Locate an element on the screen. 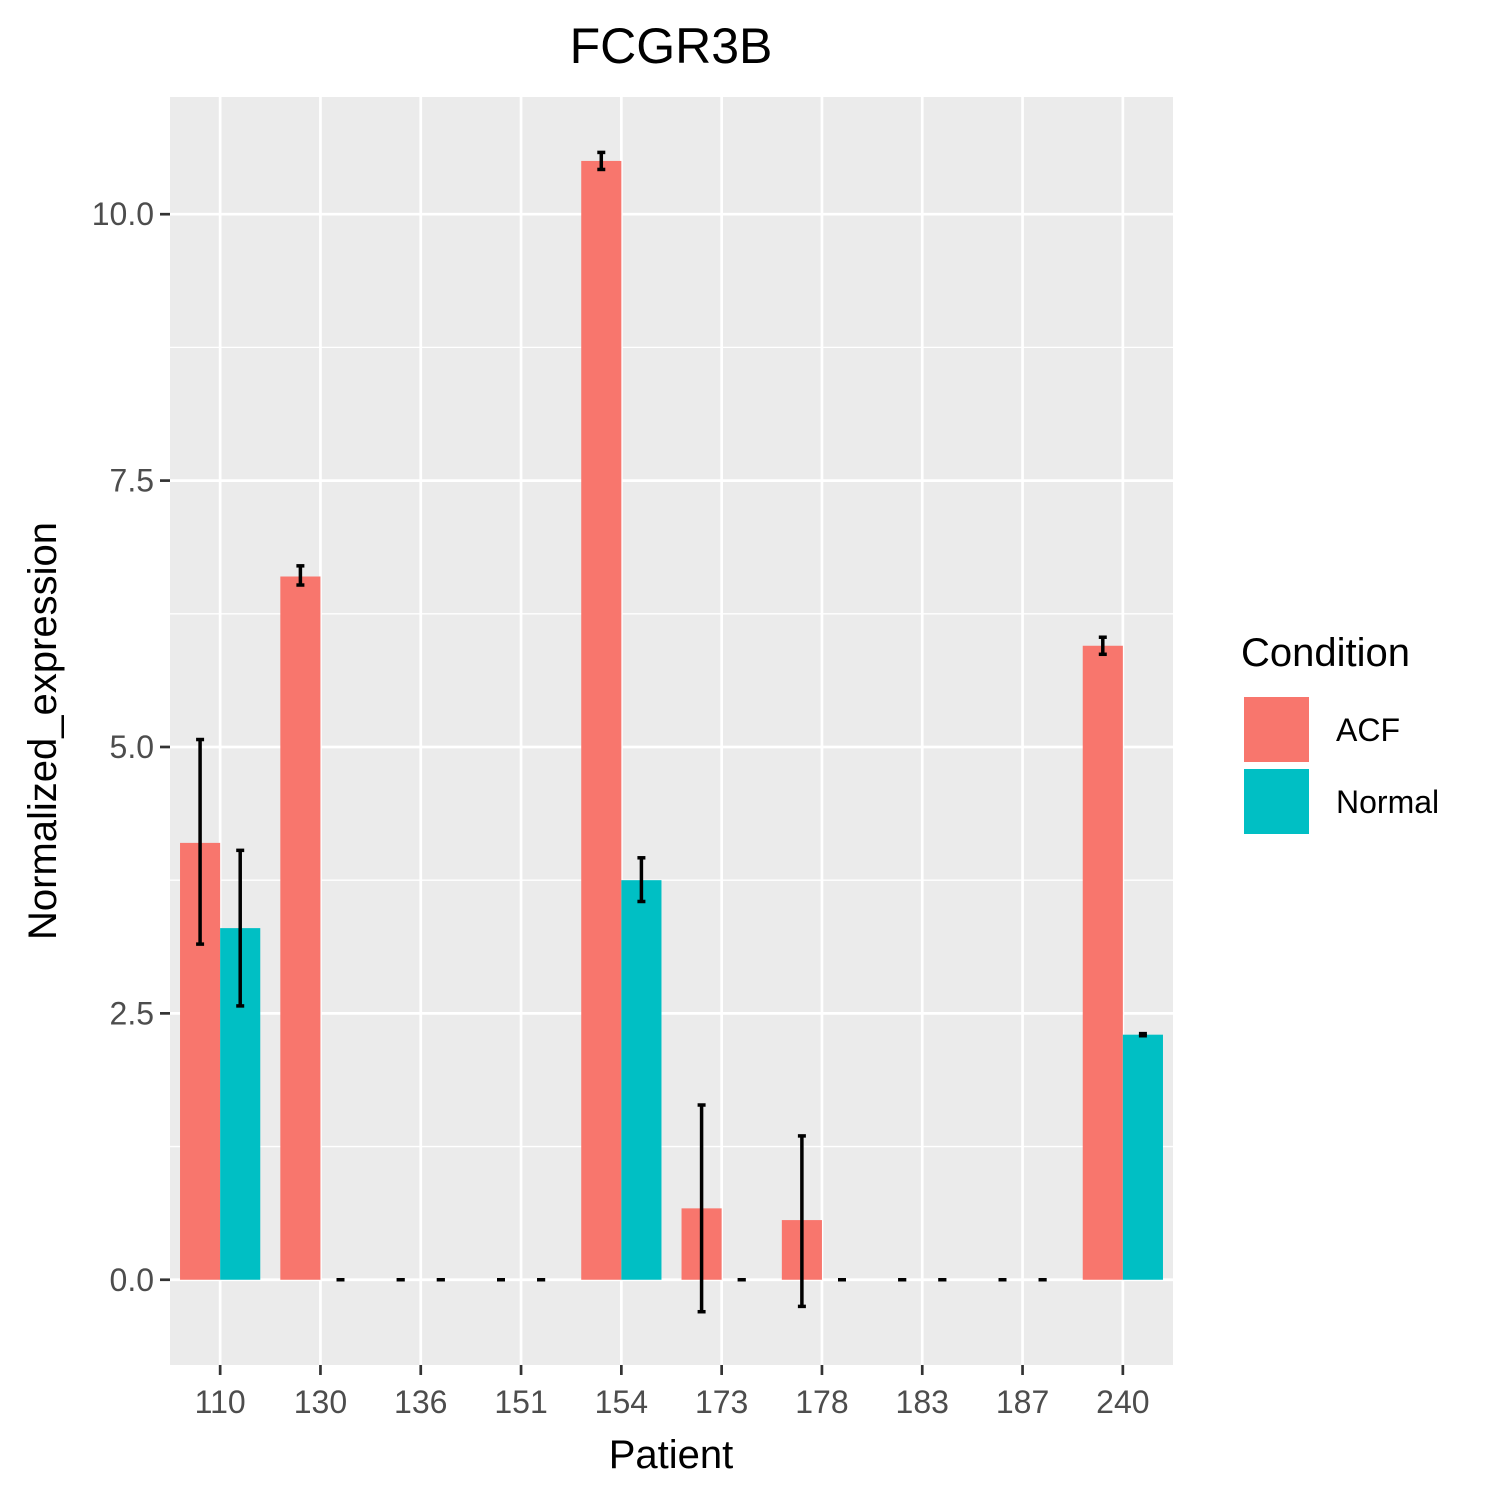 The width and height of the screenshot is (1500, 1500). legend: Condition ACF Normal is located at coordinates (1340, 733).